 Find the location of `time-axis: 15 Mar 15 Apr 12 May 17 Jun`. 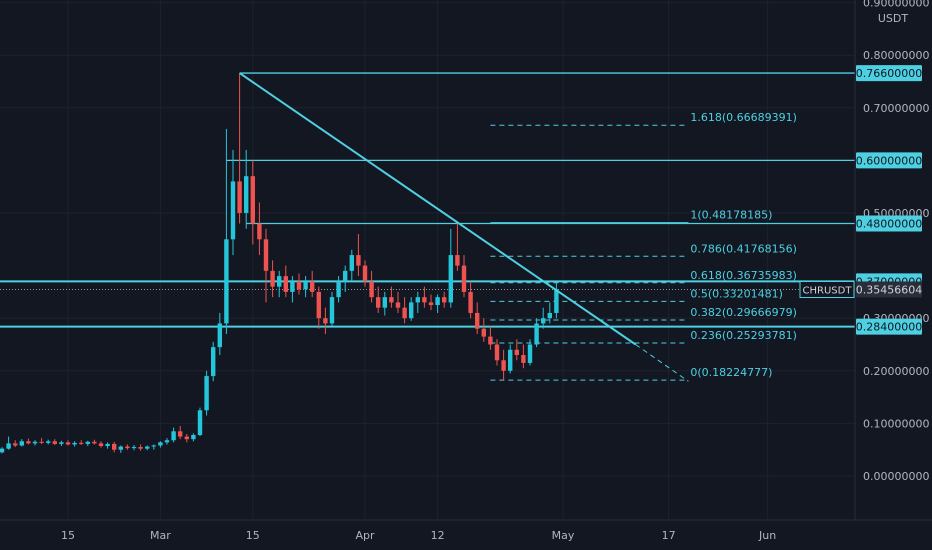

time-axis: 15 Mar 15 Apr 12 May 17 Jun is located at coordinates (418, 535).